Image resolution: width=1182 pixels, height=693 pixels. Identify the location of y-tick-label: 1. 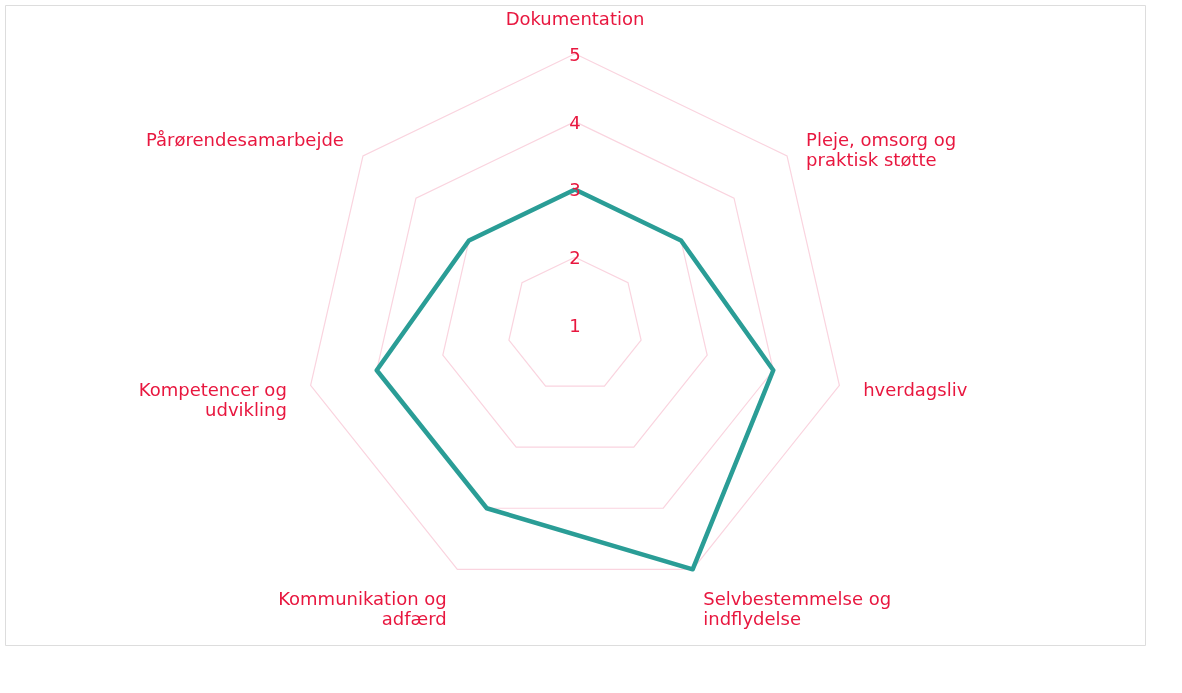
(575, 325).